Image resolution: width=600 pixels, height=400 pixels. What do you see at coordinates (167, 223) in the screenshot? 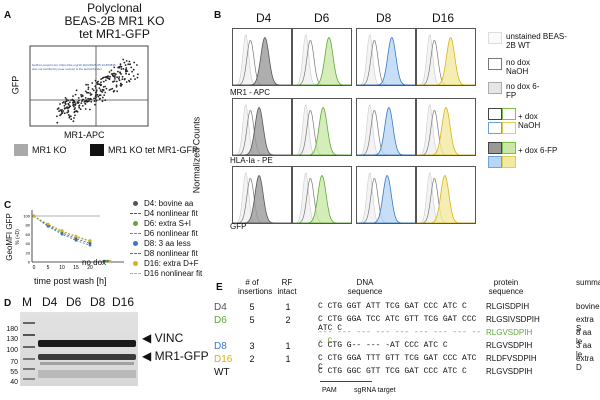
I see `legend-label: D6: extra S+I` at bounding box center [167, 223].